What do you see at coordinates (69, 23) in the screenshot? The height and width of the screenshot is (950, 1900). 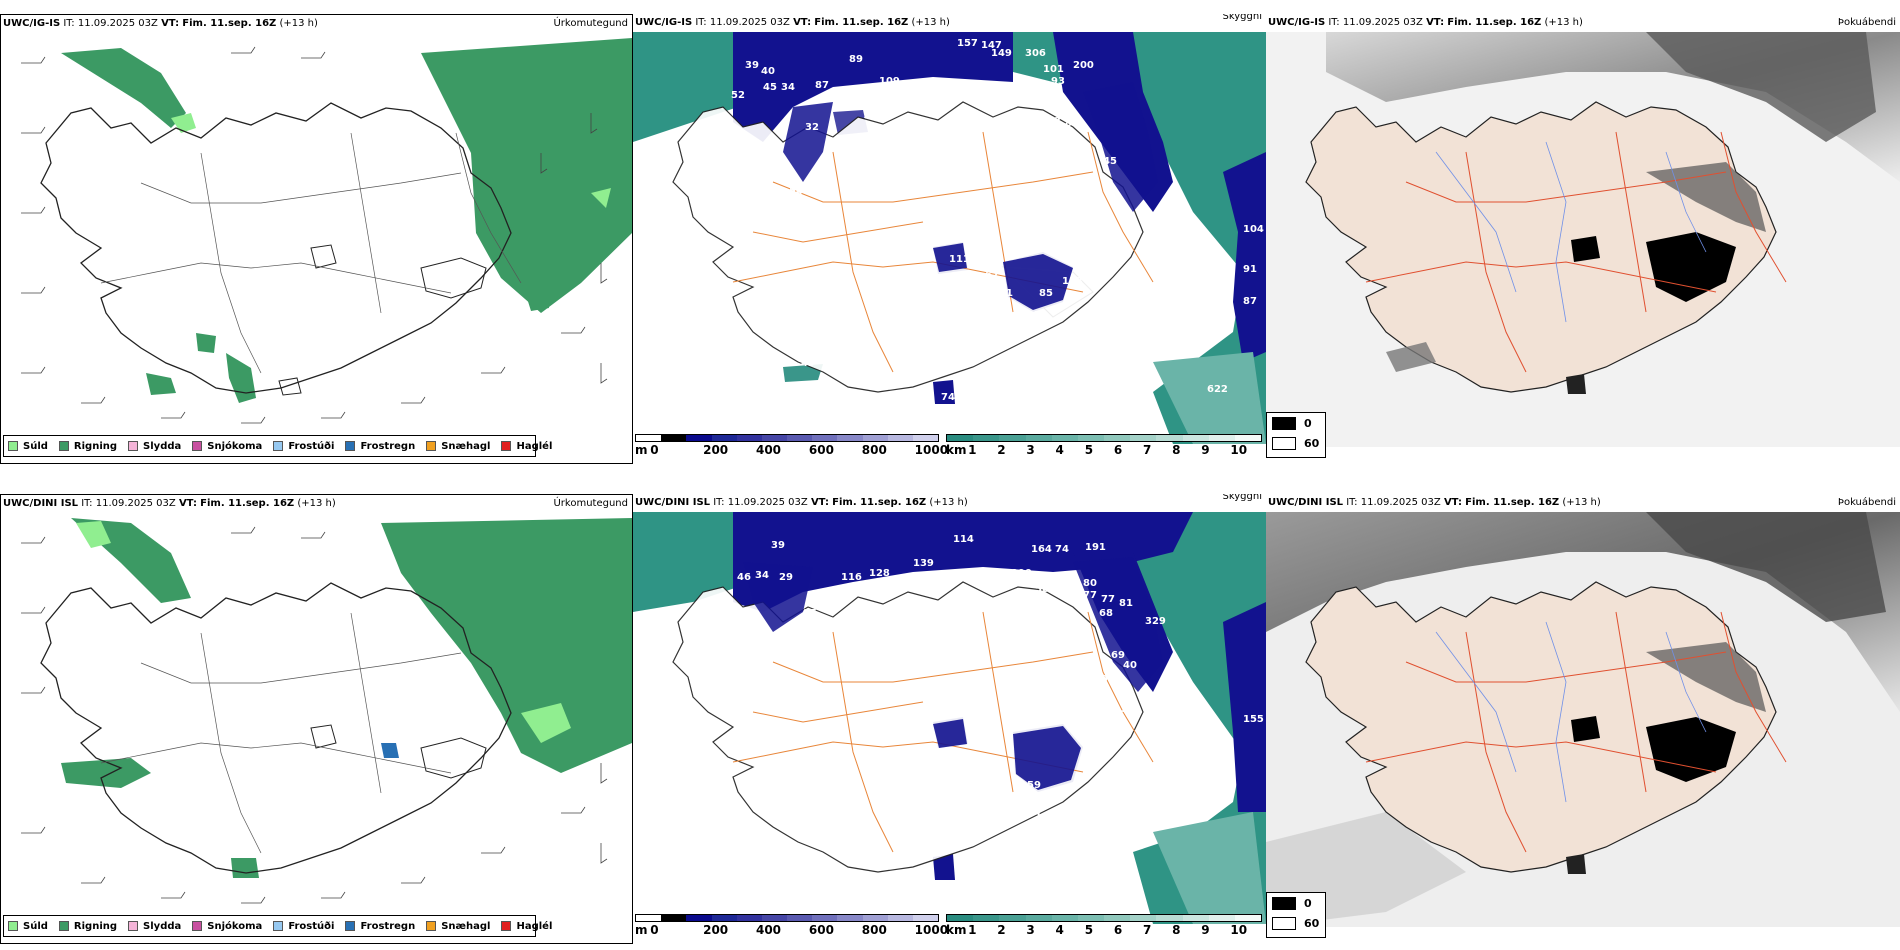 I see `it-label: IT:` at bounding box center [69, 23].